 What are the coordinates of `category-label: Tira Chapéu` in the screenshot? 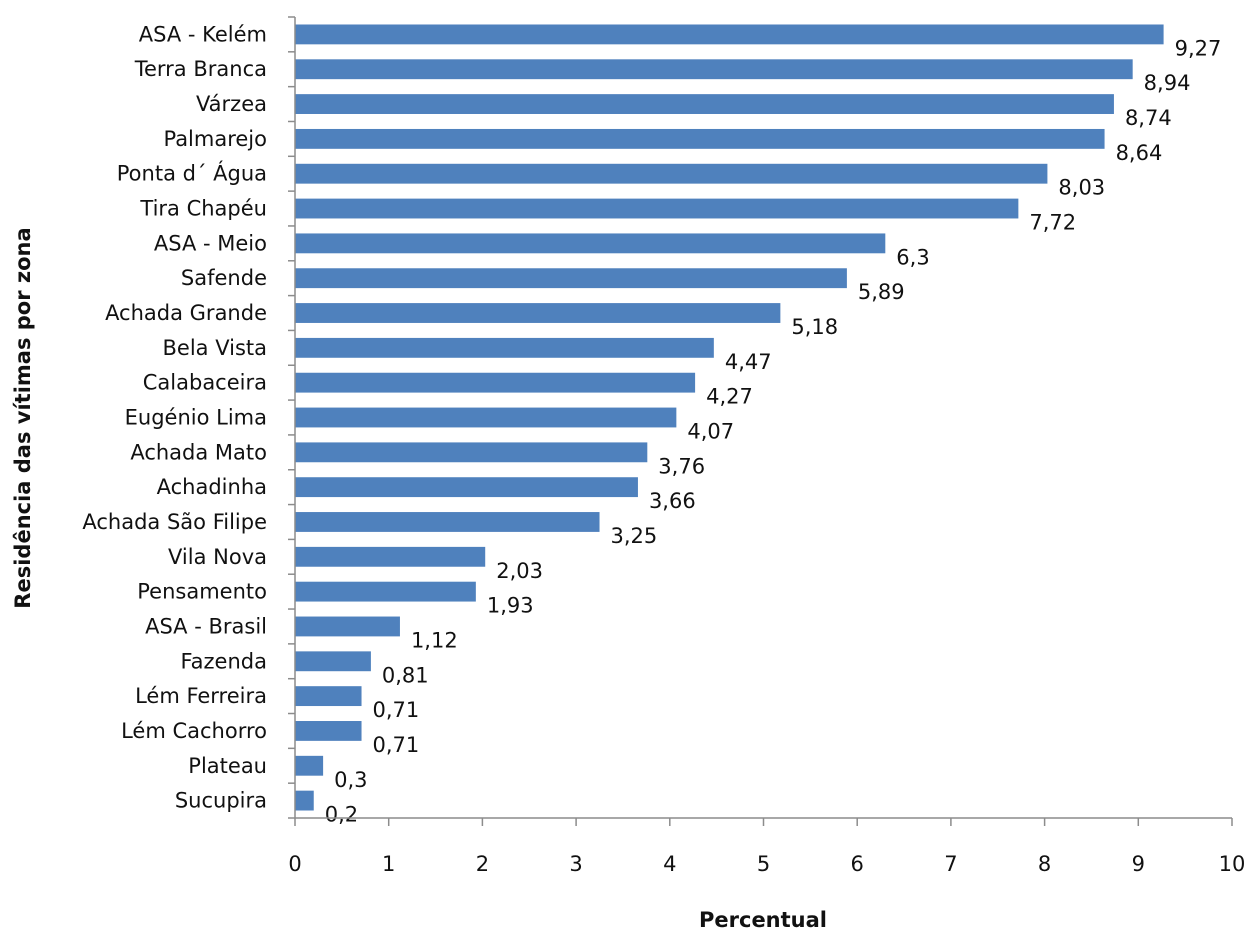 It's located at (203, 209).